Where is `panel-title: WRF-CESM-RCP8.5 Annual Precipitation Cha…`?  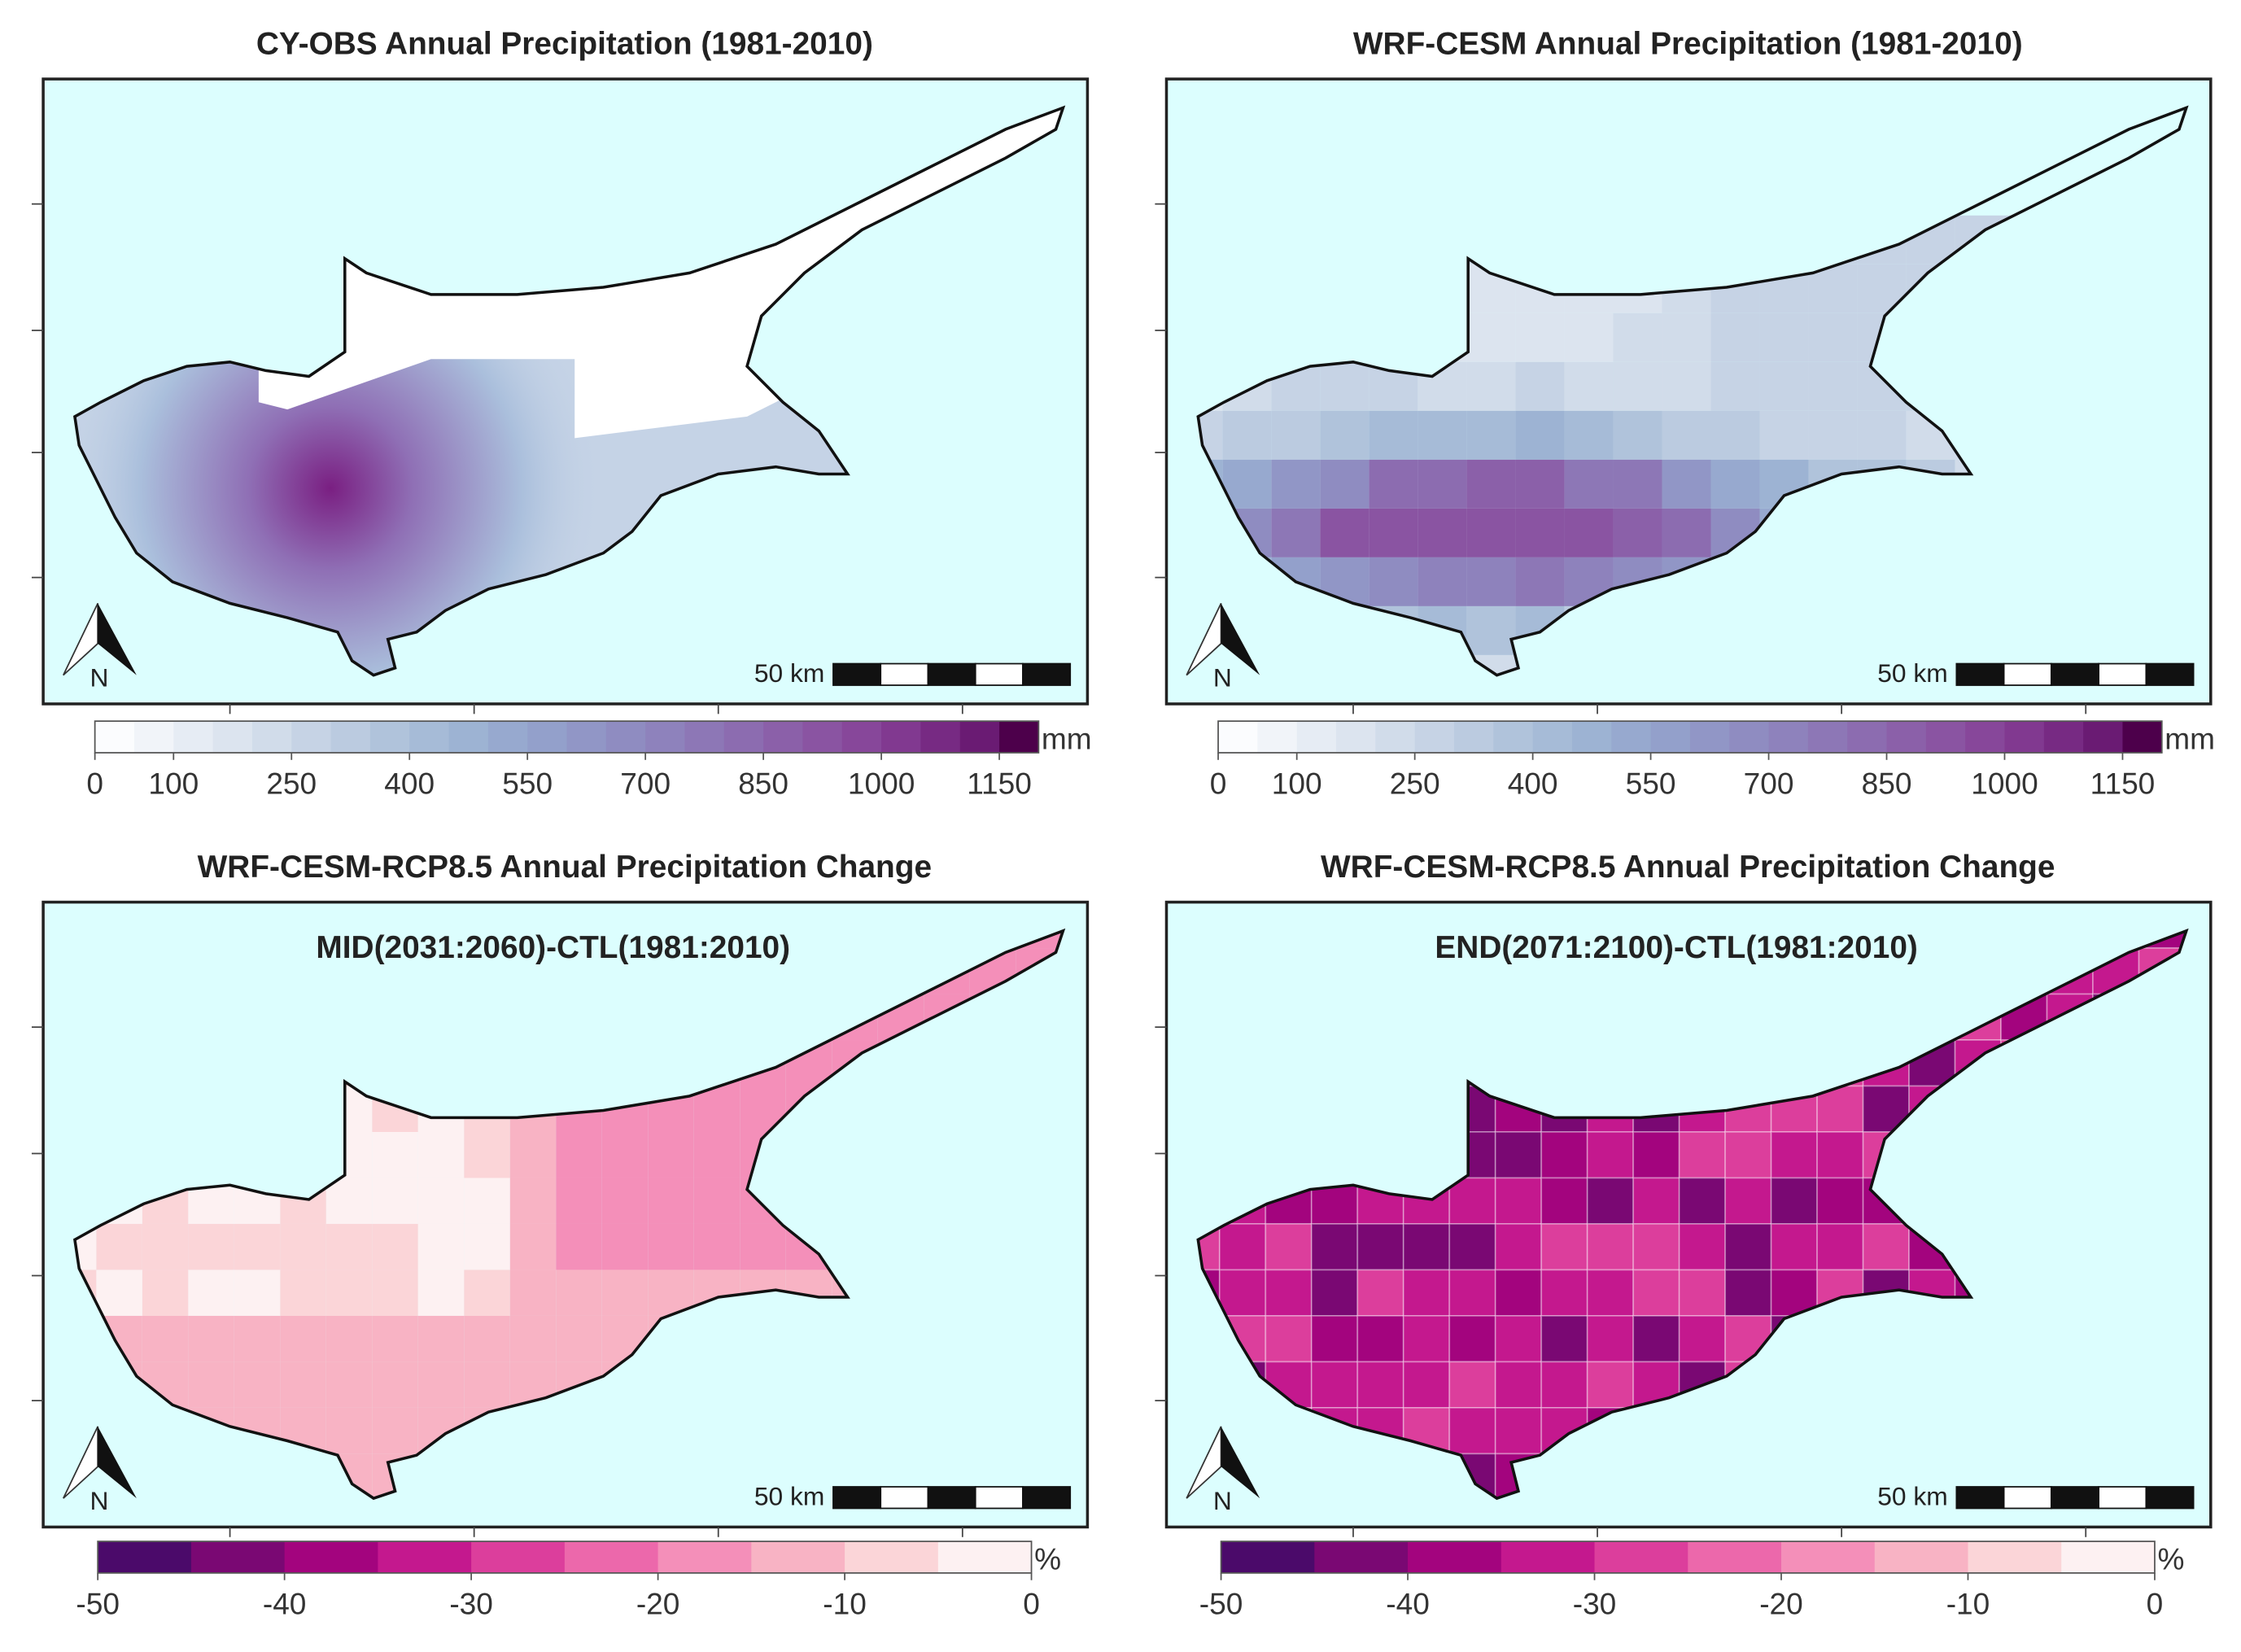 panel-title: WRF-CESM-RCP8.5 Annual Precipitation Cha… is located at coordinates (1688, 867).